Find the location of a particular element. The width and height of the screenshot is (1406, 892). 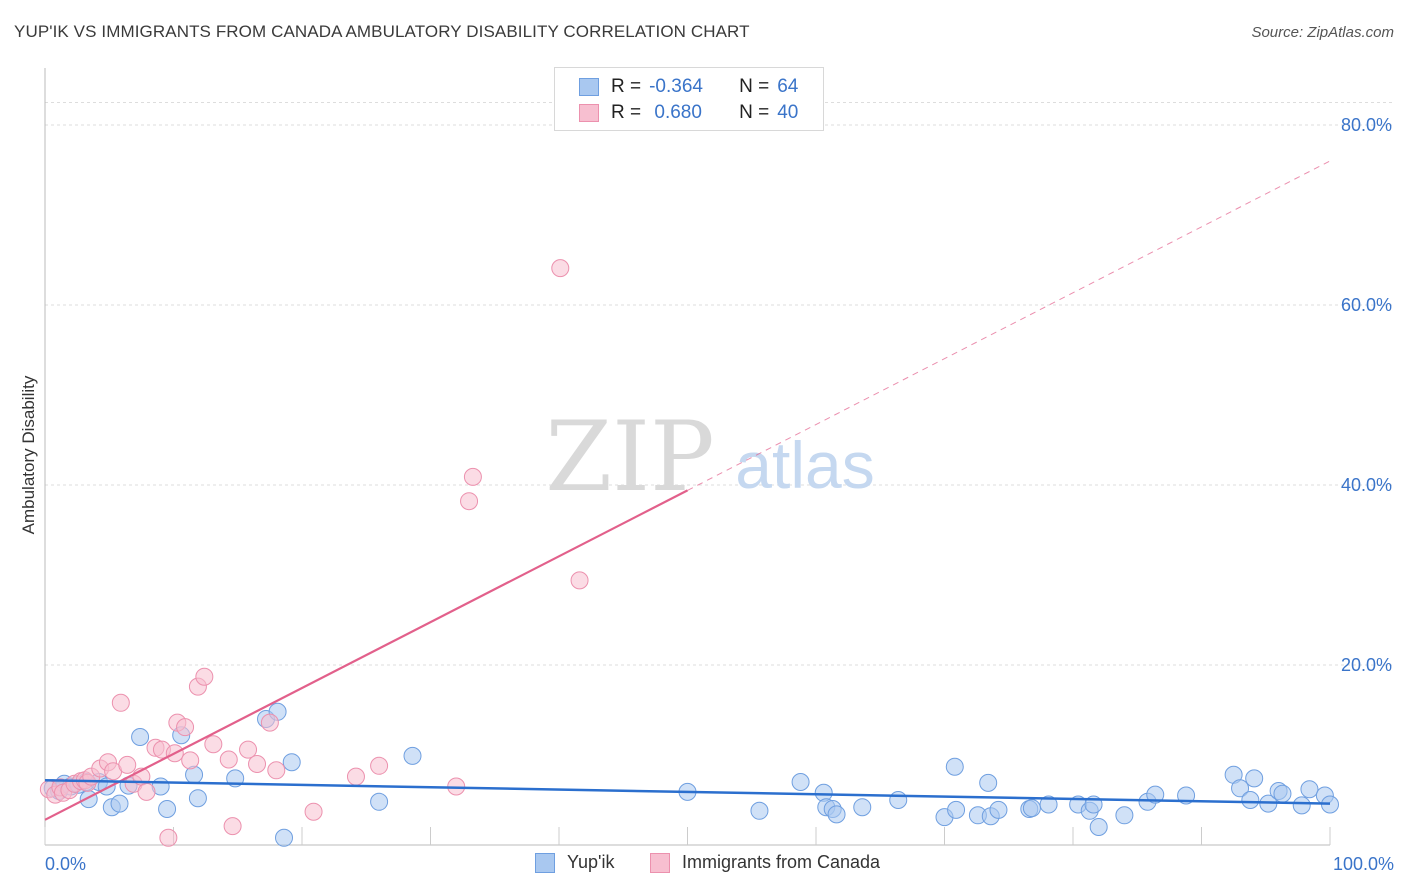

legend-row-yupik: R = -0.364 N = 64 is located at coordinates (688, 87).